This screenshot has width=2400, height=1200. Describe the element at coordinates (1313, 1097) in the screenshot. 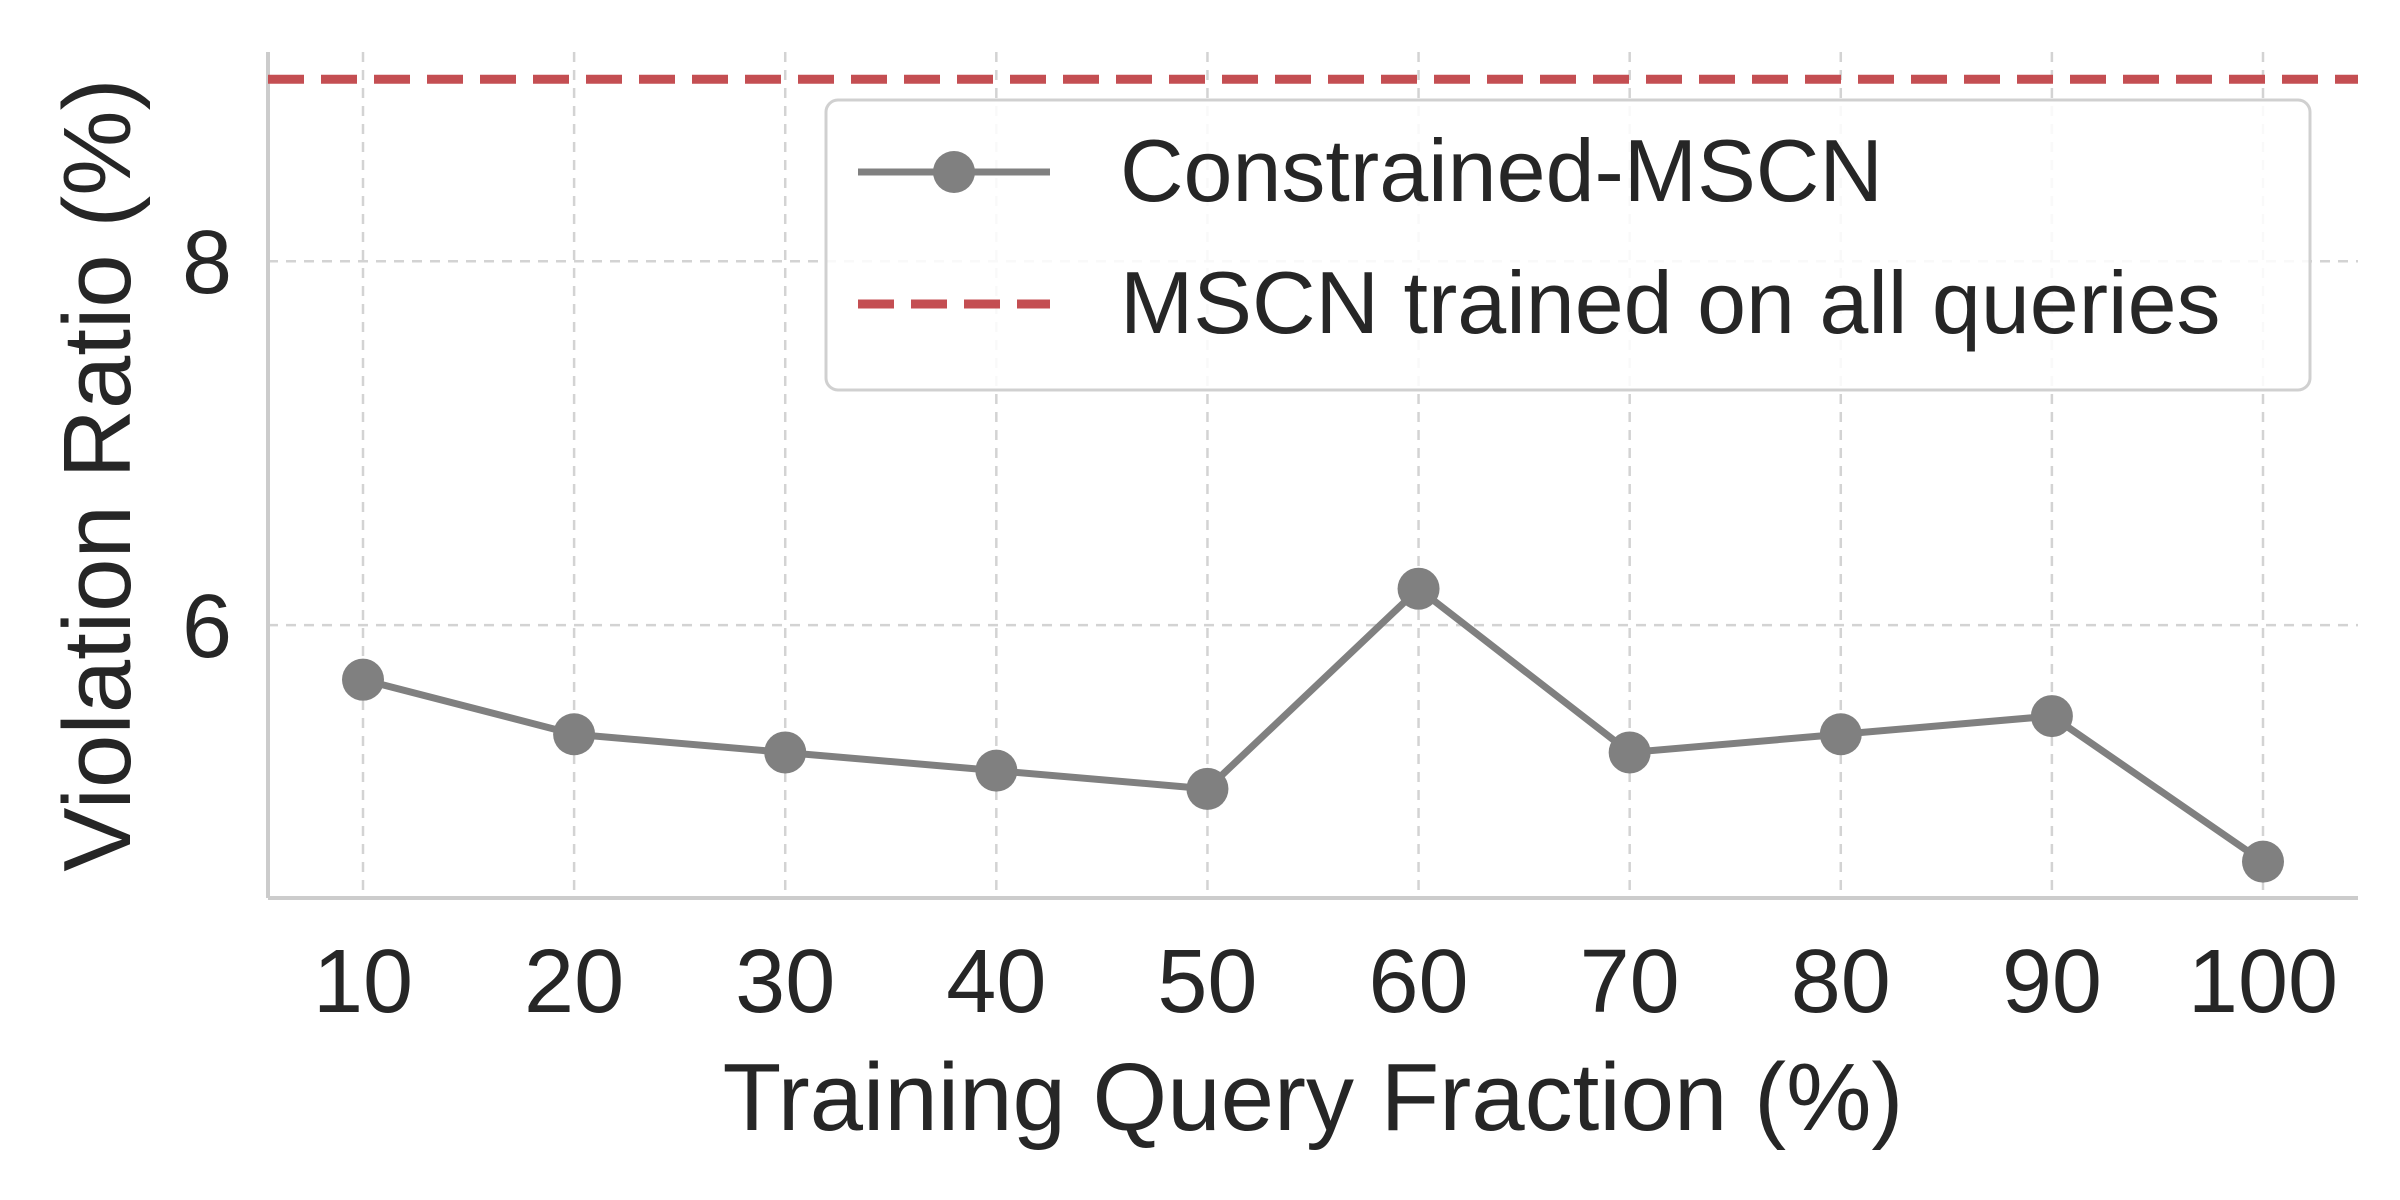

I see `x-axis-label: Training Query Fraction (%)` at that location.